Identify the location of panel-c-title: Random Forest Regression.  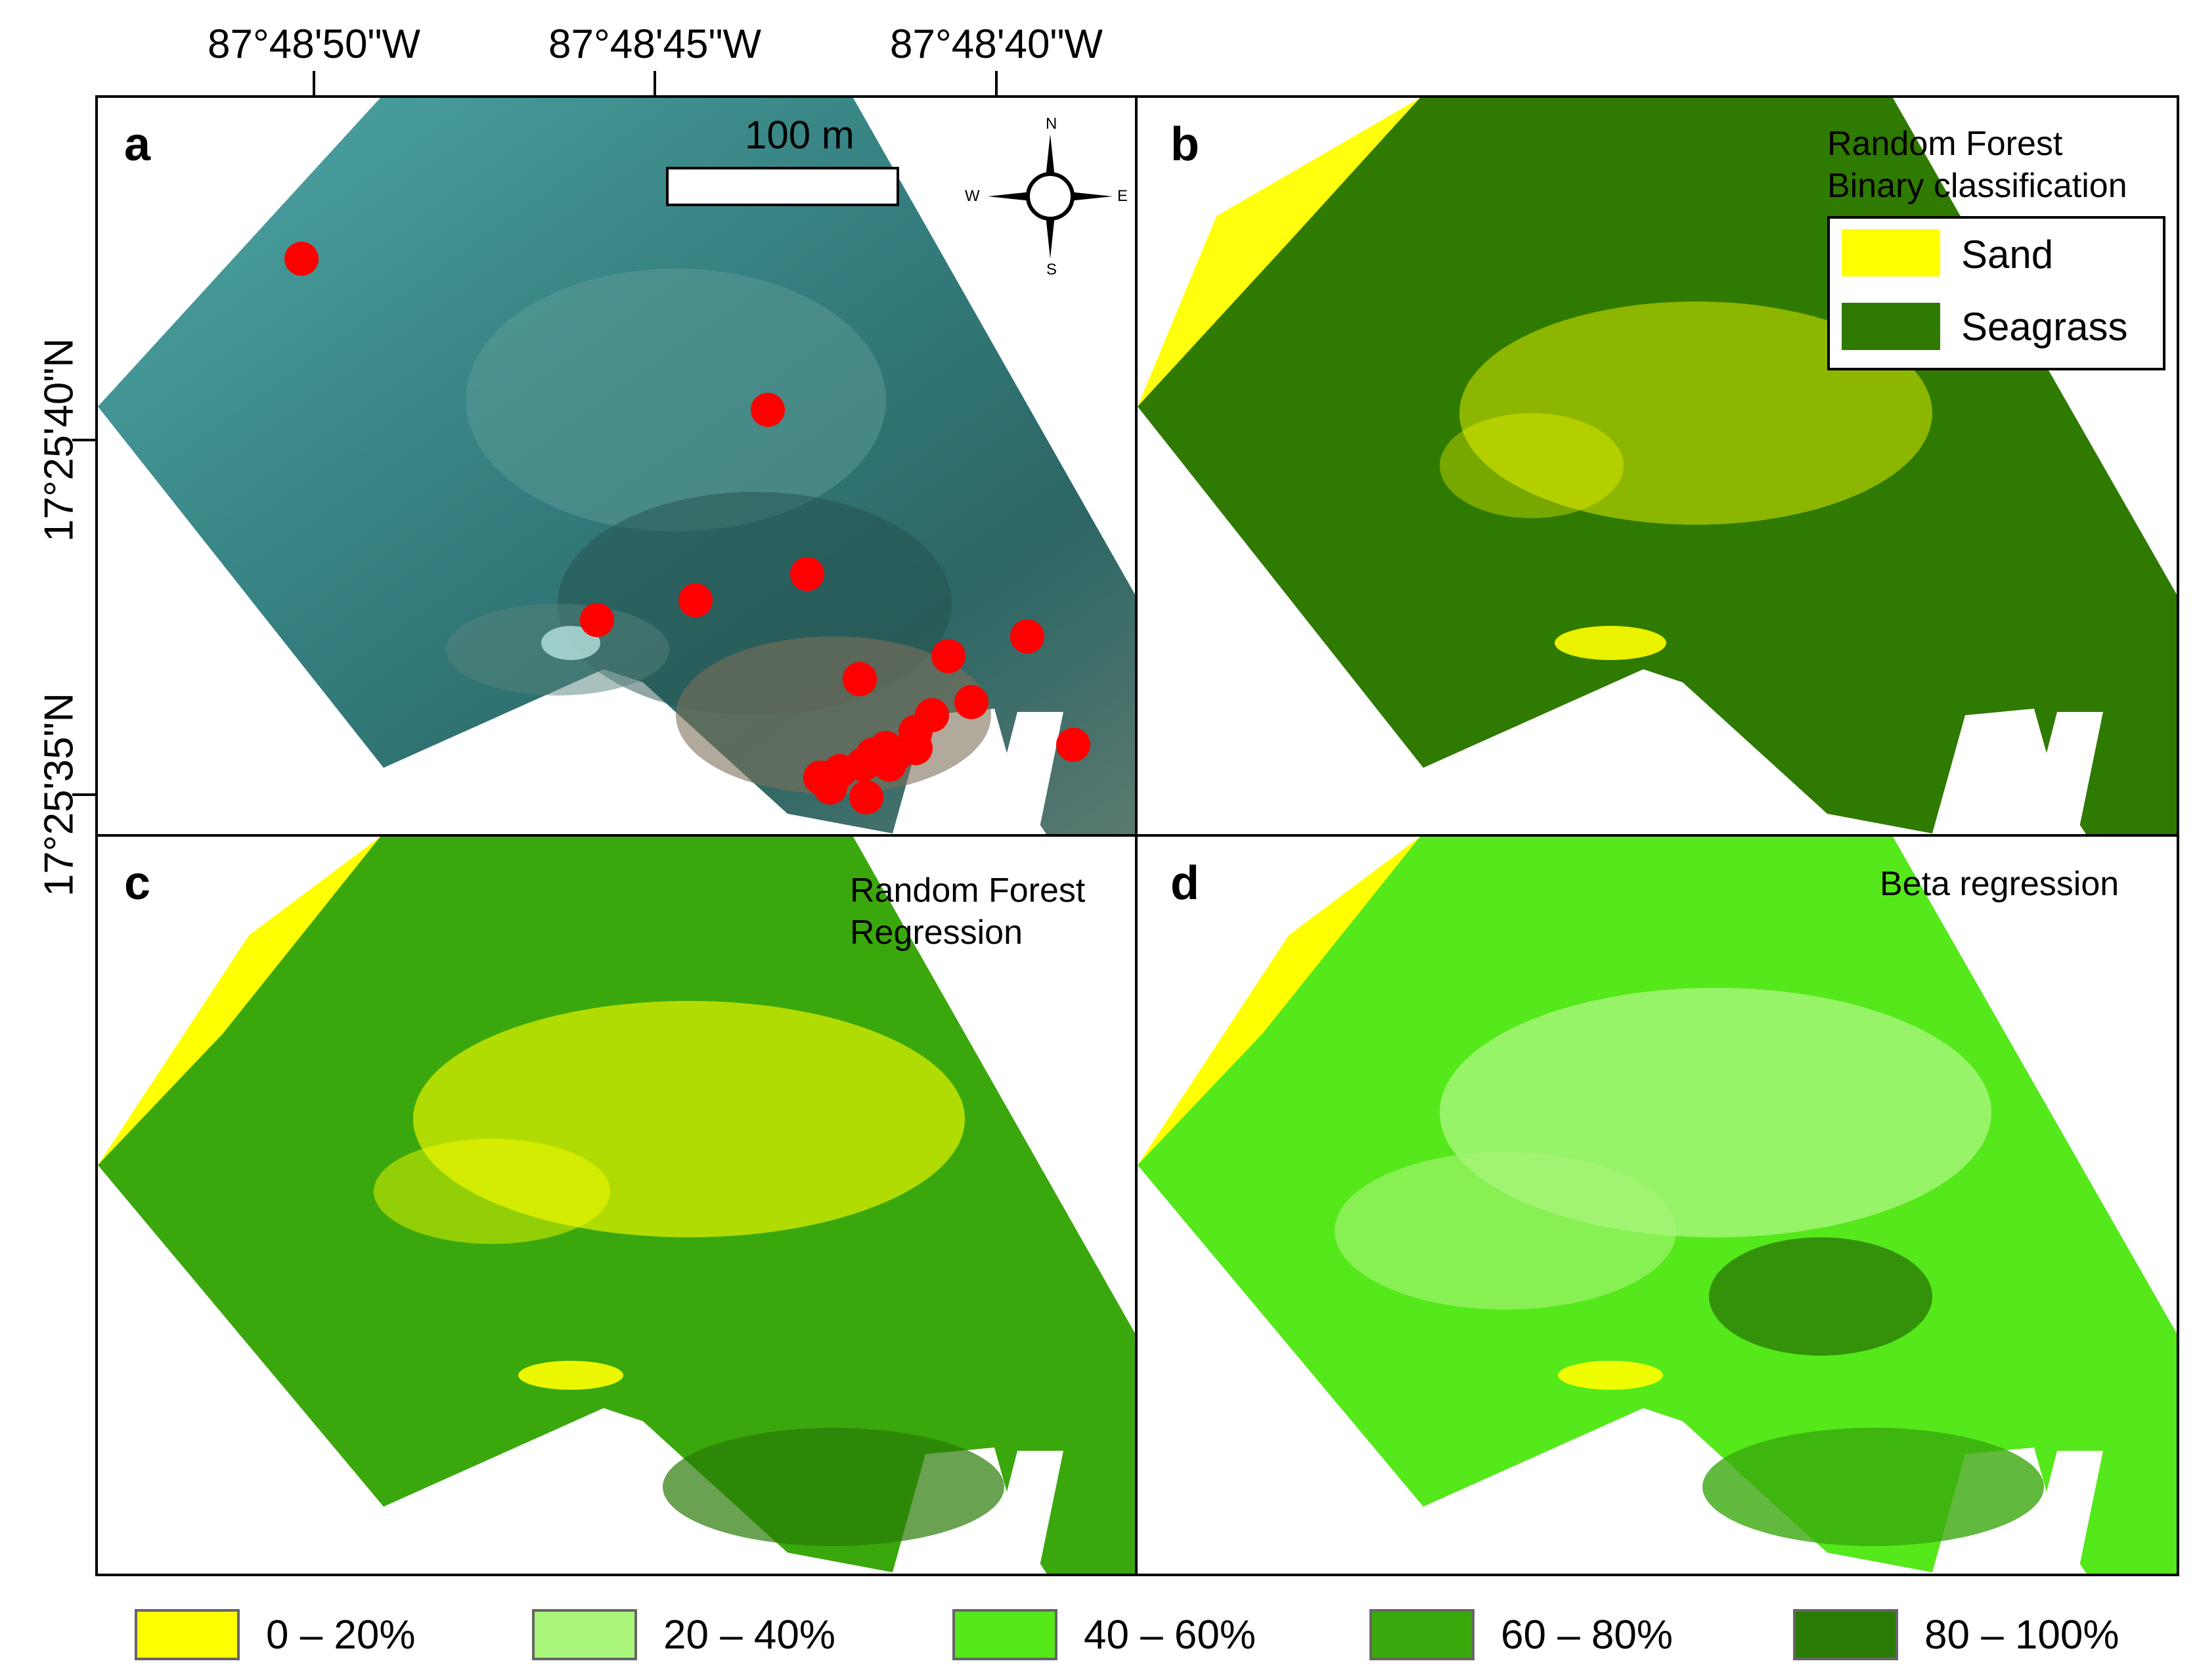
(968, 912).